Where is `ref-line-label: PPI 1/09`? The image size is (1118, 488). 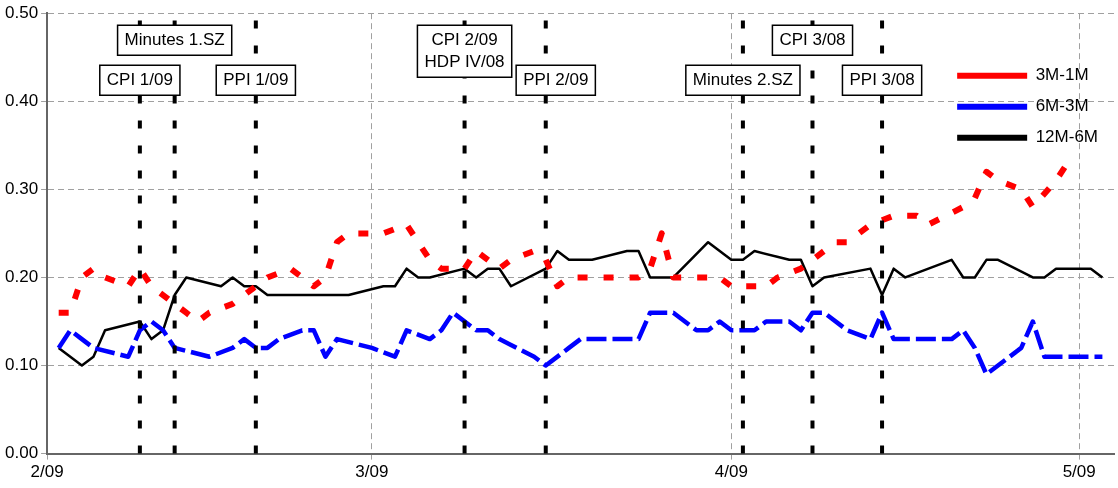
ref-line-label: PPI 1/09 is located at coordinates (256, 79).